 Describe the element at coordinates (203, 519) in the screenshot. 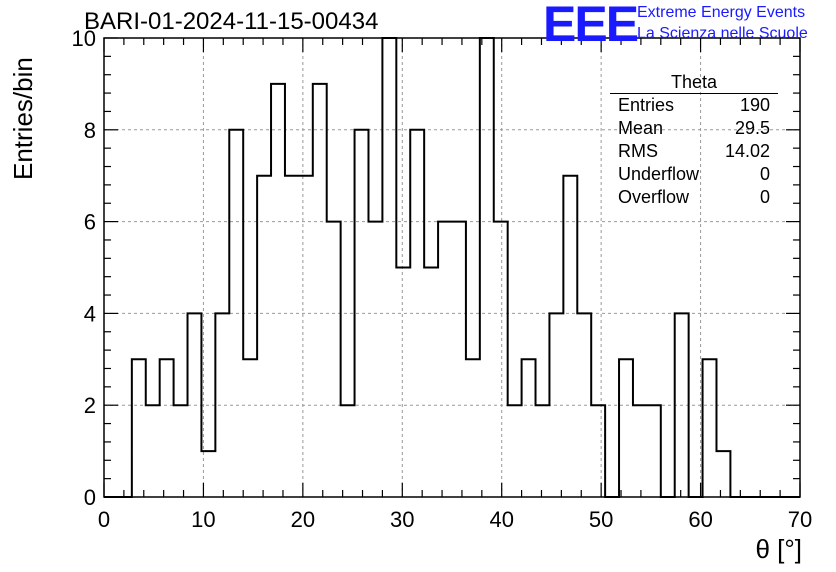

I see `x-tick-label: 10` at that location.